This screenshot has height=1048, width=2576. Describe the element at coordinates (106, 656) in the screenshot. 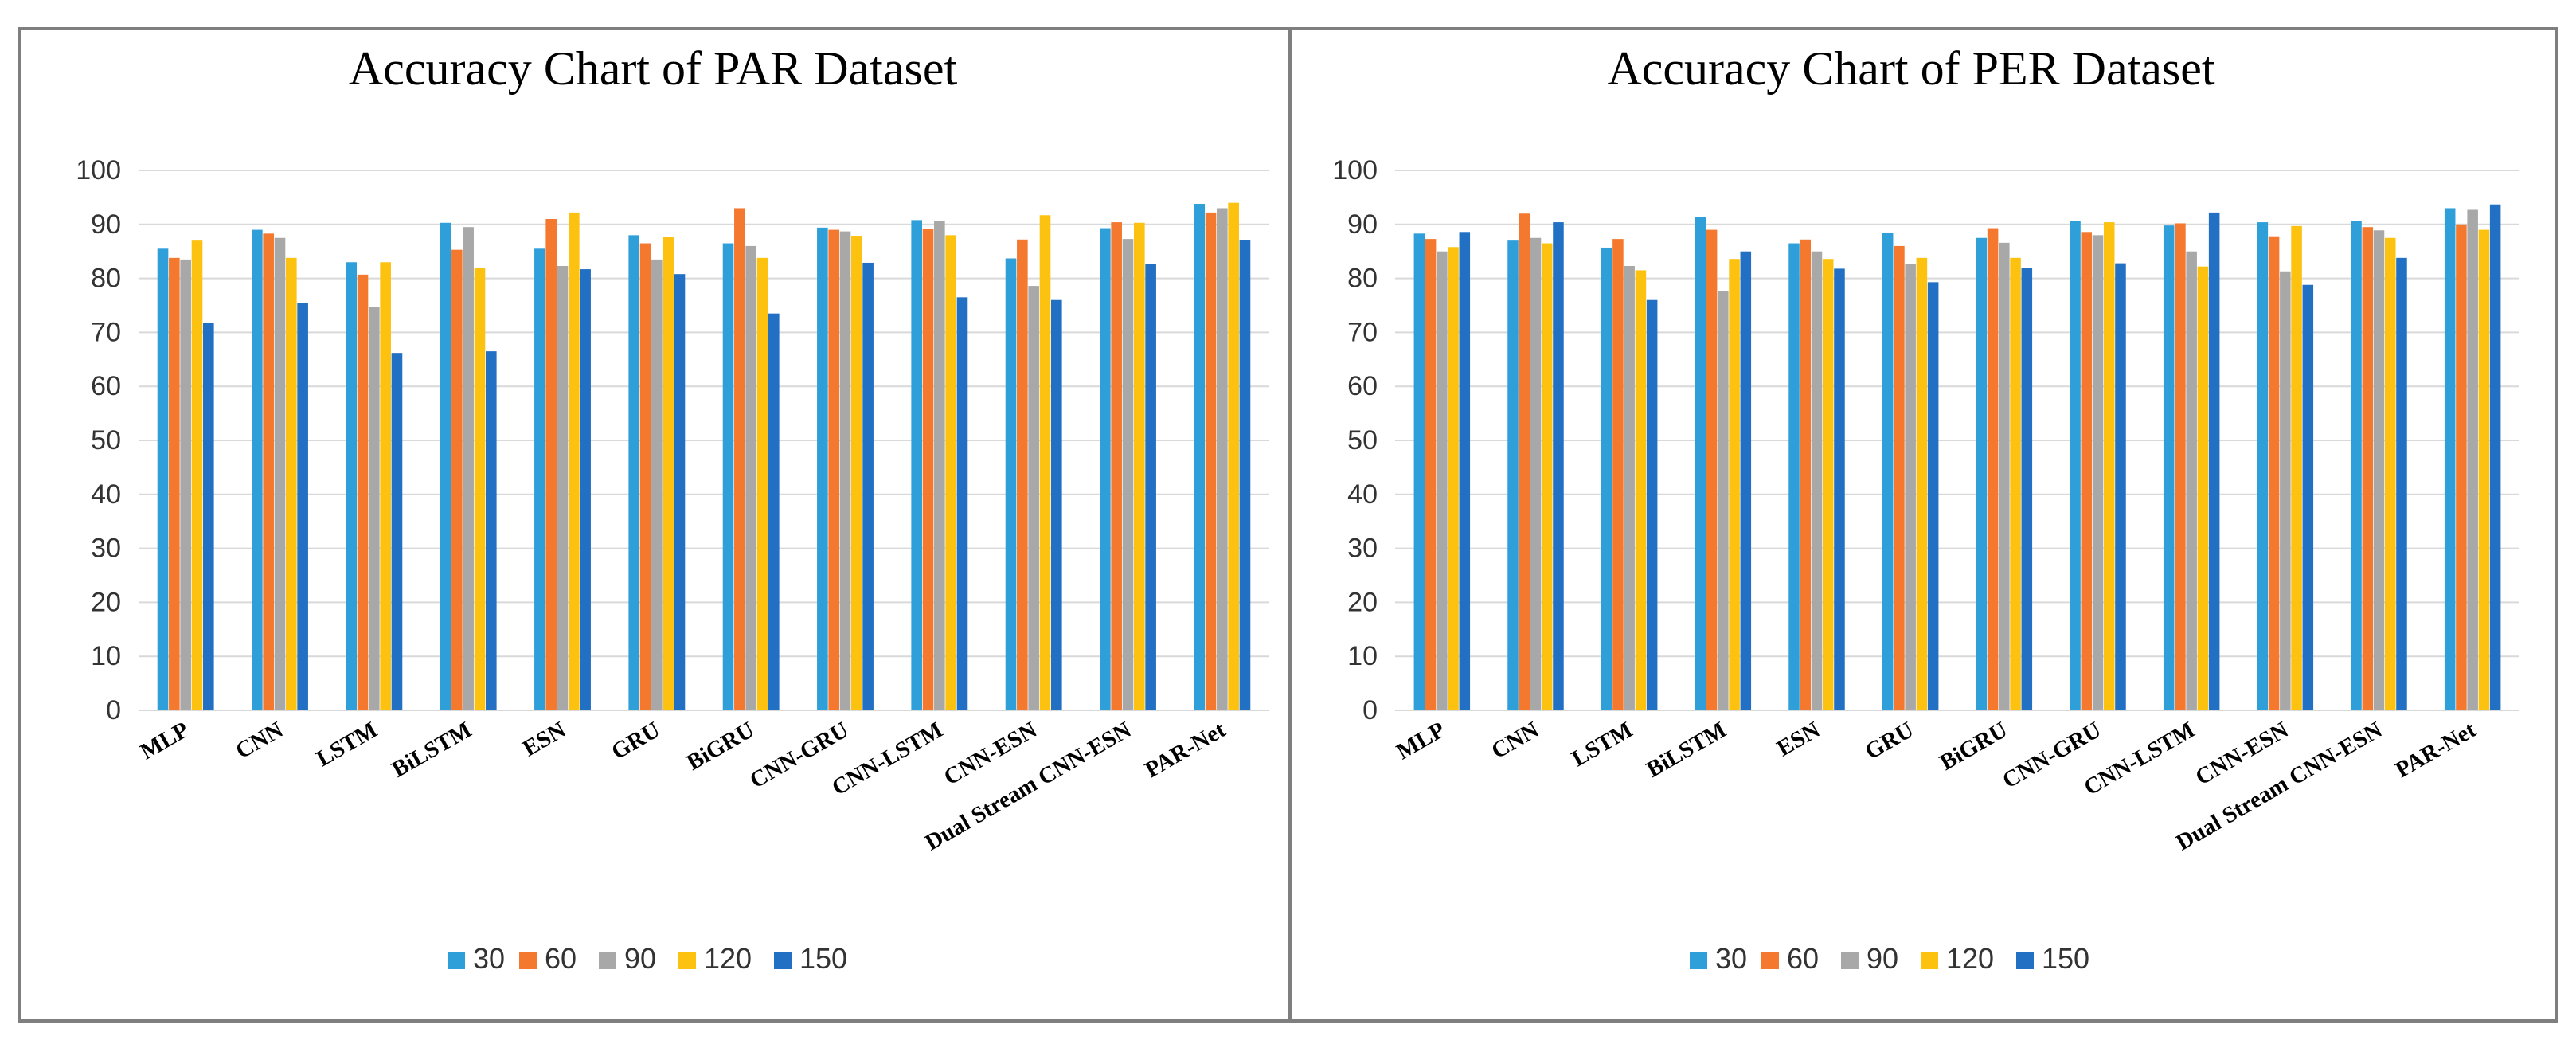

I see `y-tick-label: 10` at that location.